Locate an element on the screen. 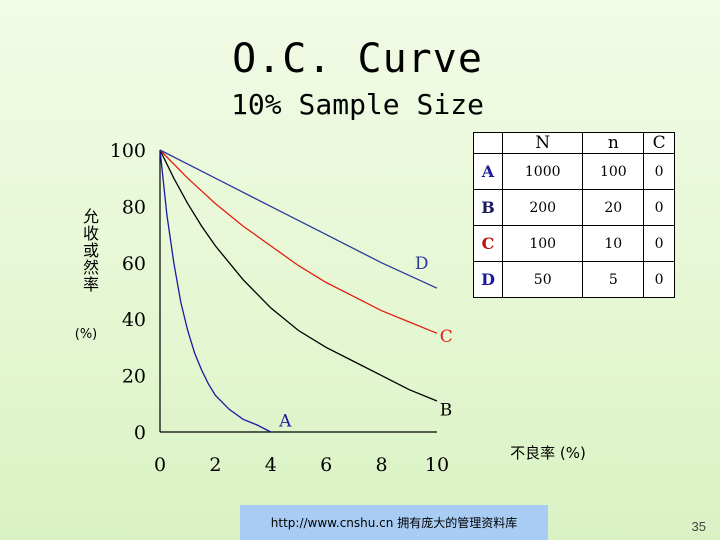  plan-value-cell: 1000 is located at coordinates (542, 171).